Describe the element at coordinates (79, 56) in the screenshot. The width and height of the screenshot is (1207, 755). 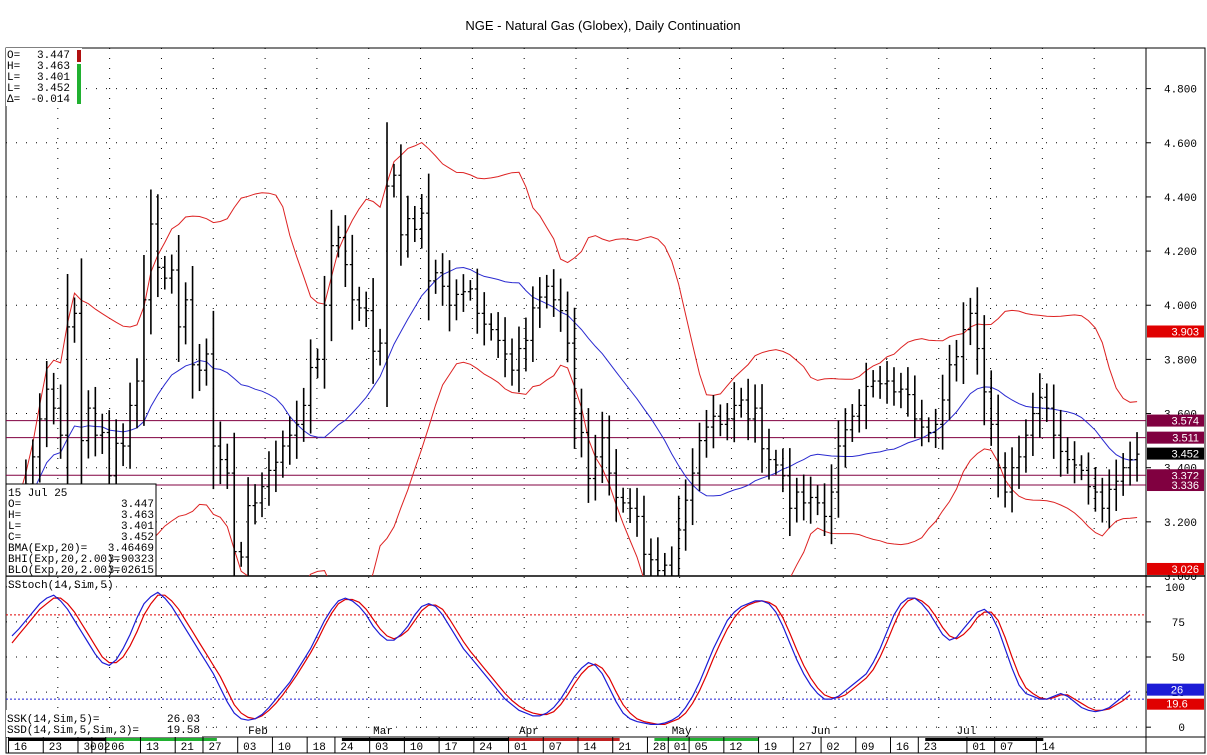
I see `readout-bar-down` at that location.